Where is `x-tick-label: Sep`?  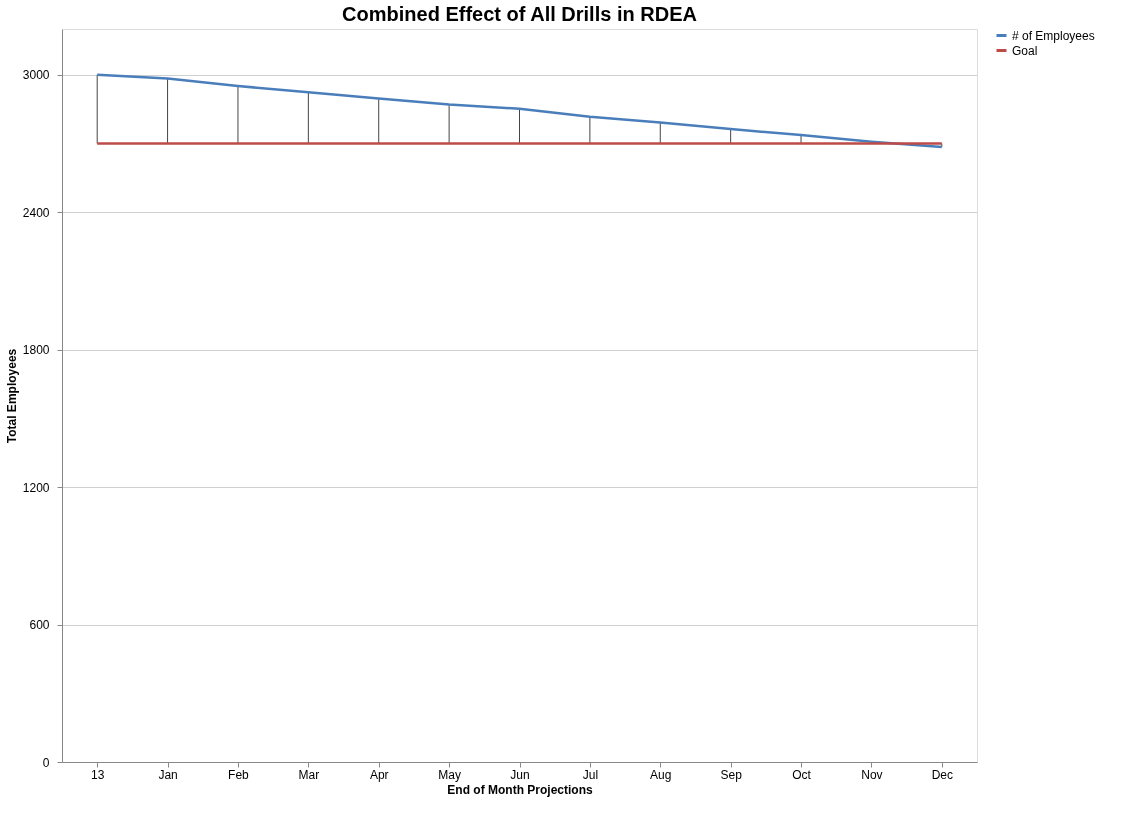 x-tick-label: Sep is located at coordinates (731, 774).